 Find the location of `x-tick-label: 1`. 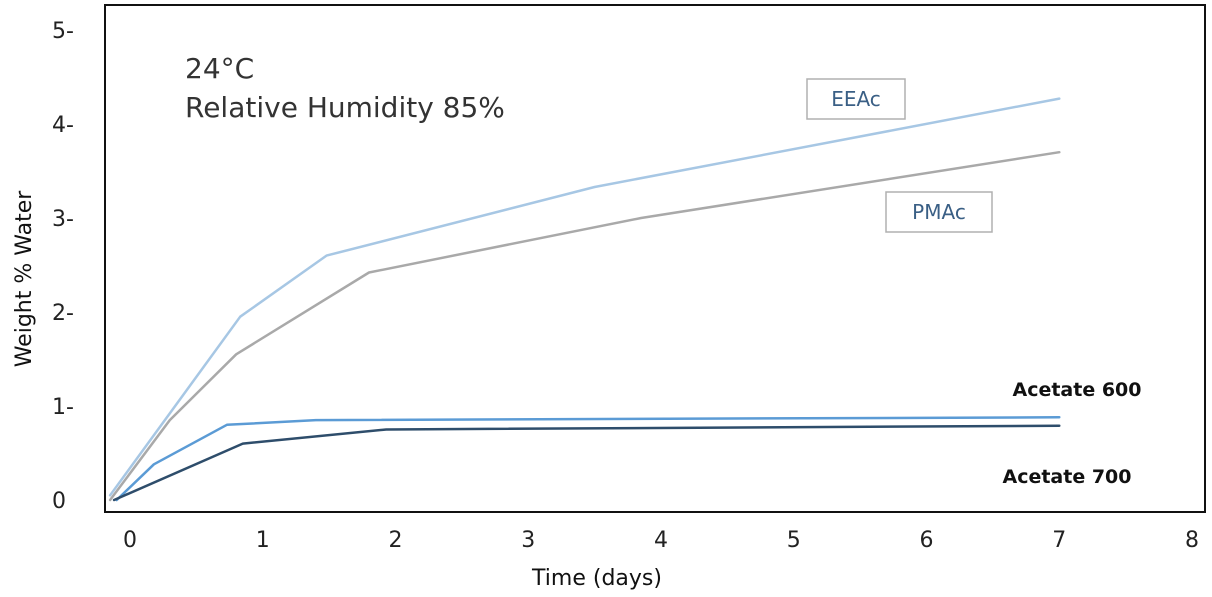

x-tick-label: 1 is located at coordinates (263, 540).